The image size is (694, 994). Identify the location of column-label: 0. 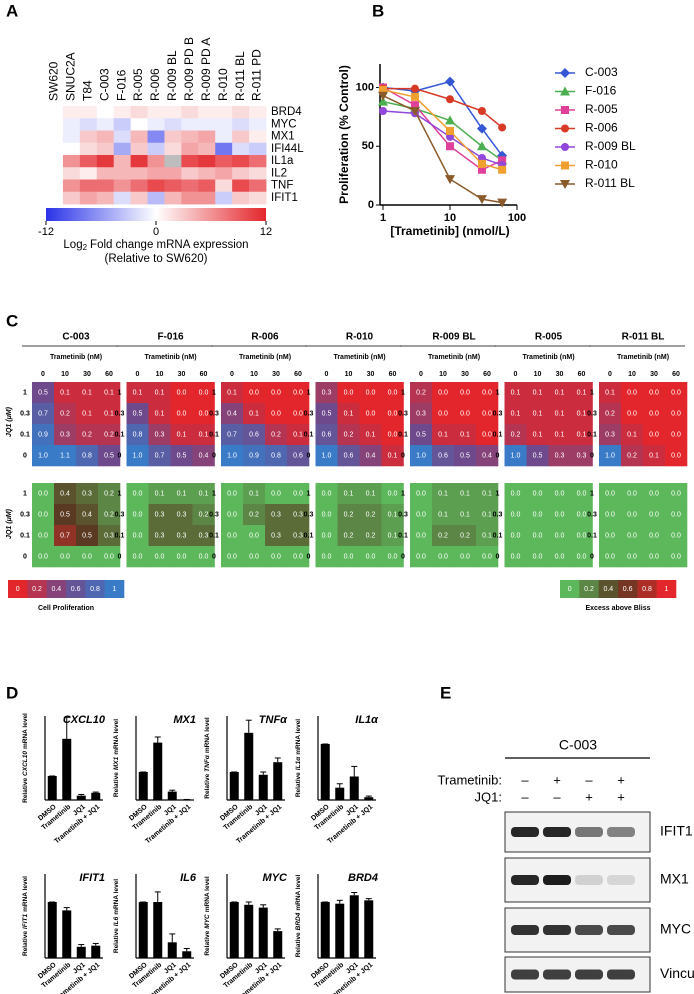
(138, 374).